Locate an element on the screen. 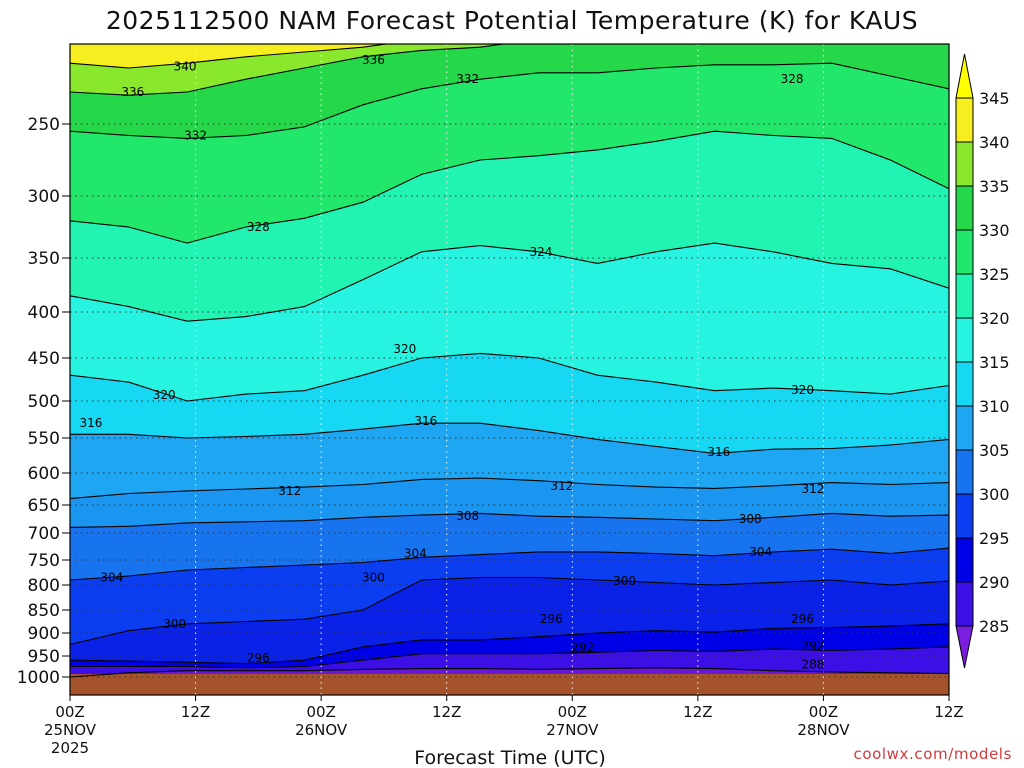 Image resolution: width=1024 pixels, height=768 pixels. y-tick-label: 700 is located at coordinates (44, 534).